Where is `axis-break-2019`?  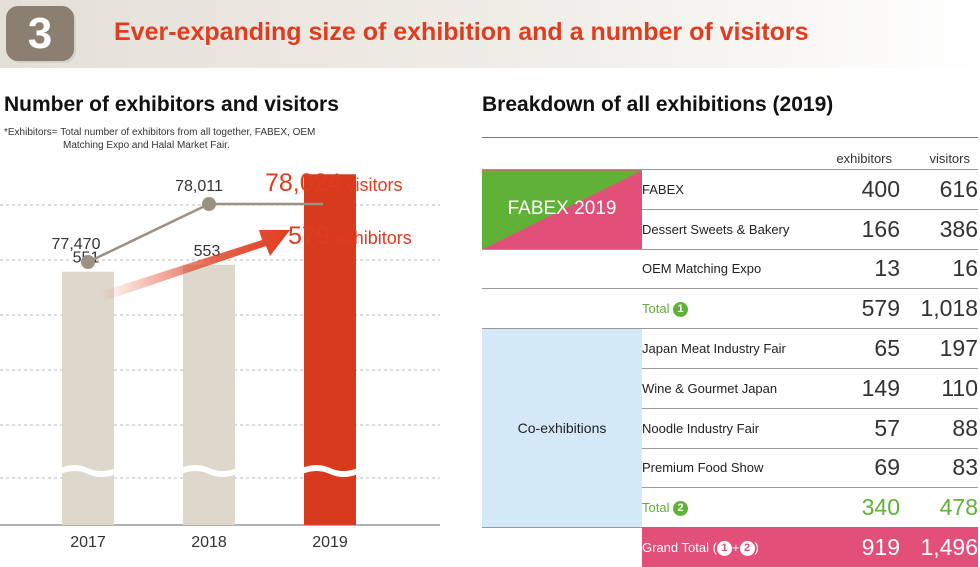
axis-break-2019 is located at coordinates (330, 471).